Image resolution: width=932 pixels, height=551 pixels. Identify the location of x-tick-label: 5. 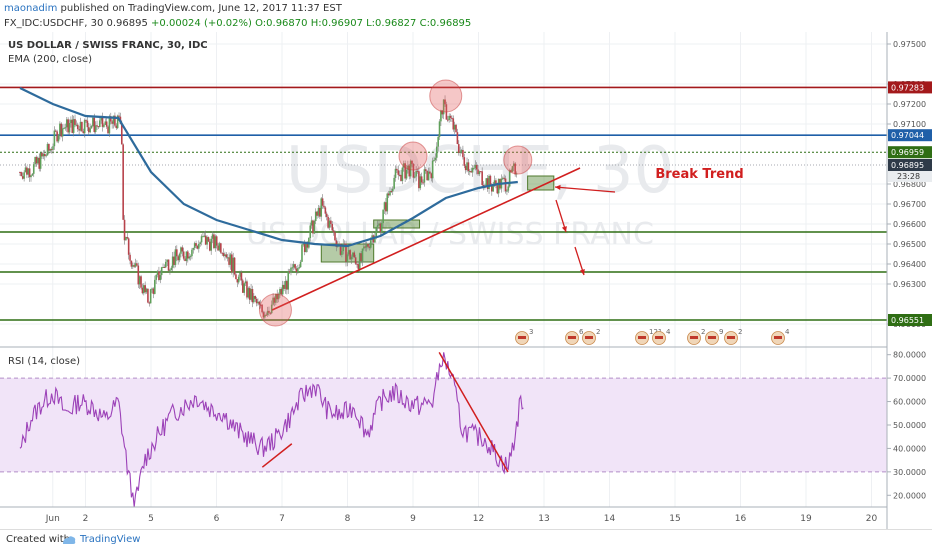
(151, 519).